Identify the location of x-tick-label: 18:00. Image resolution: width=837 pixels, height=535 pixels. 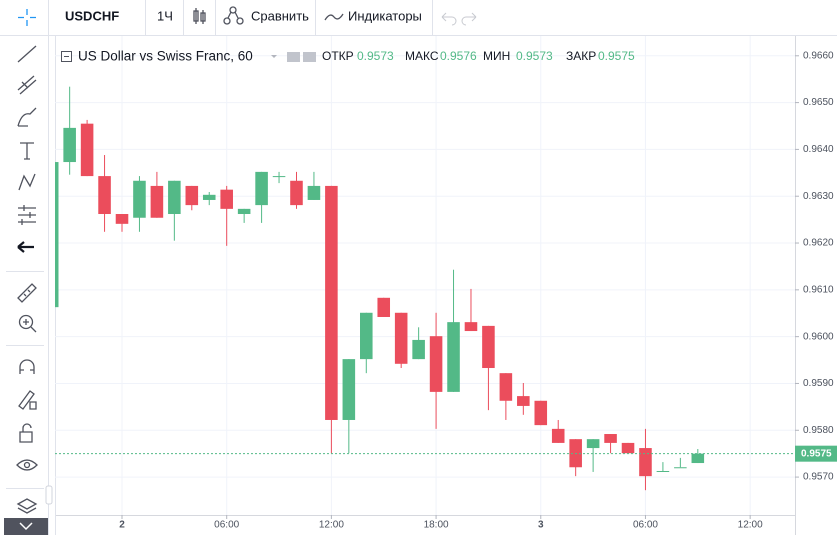
(436, 525).